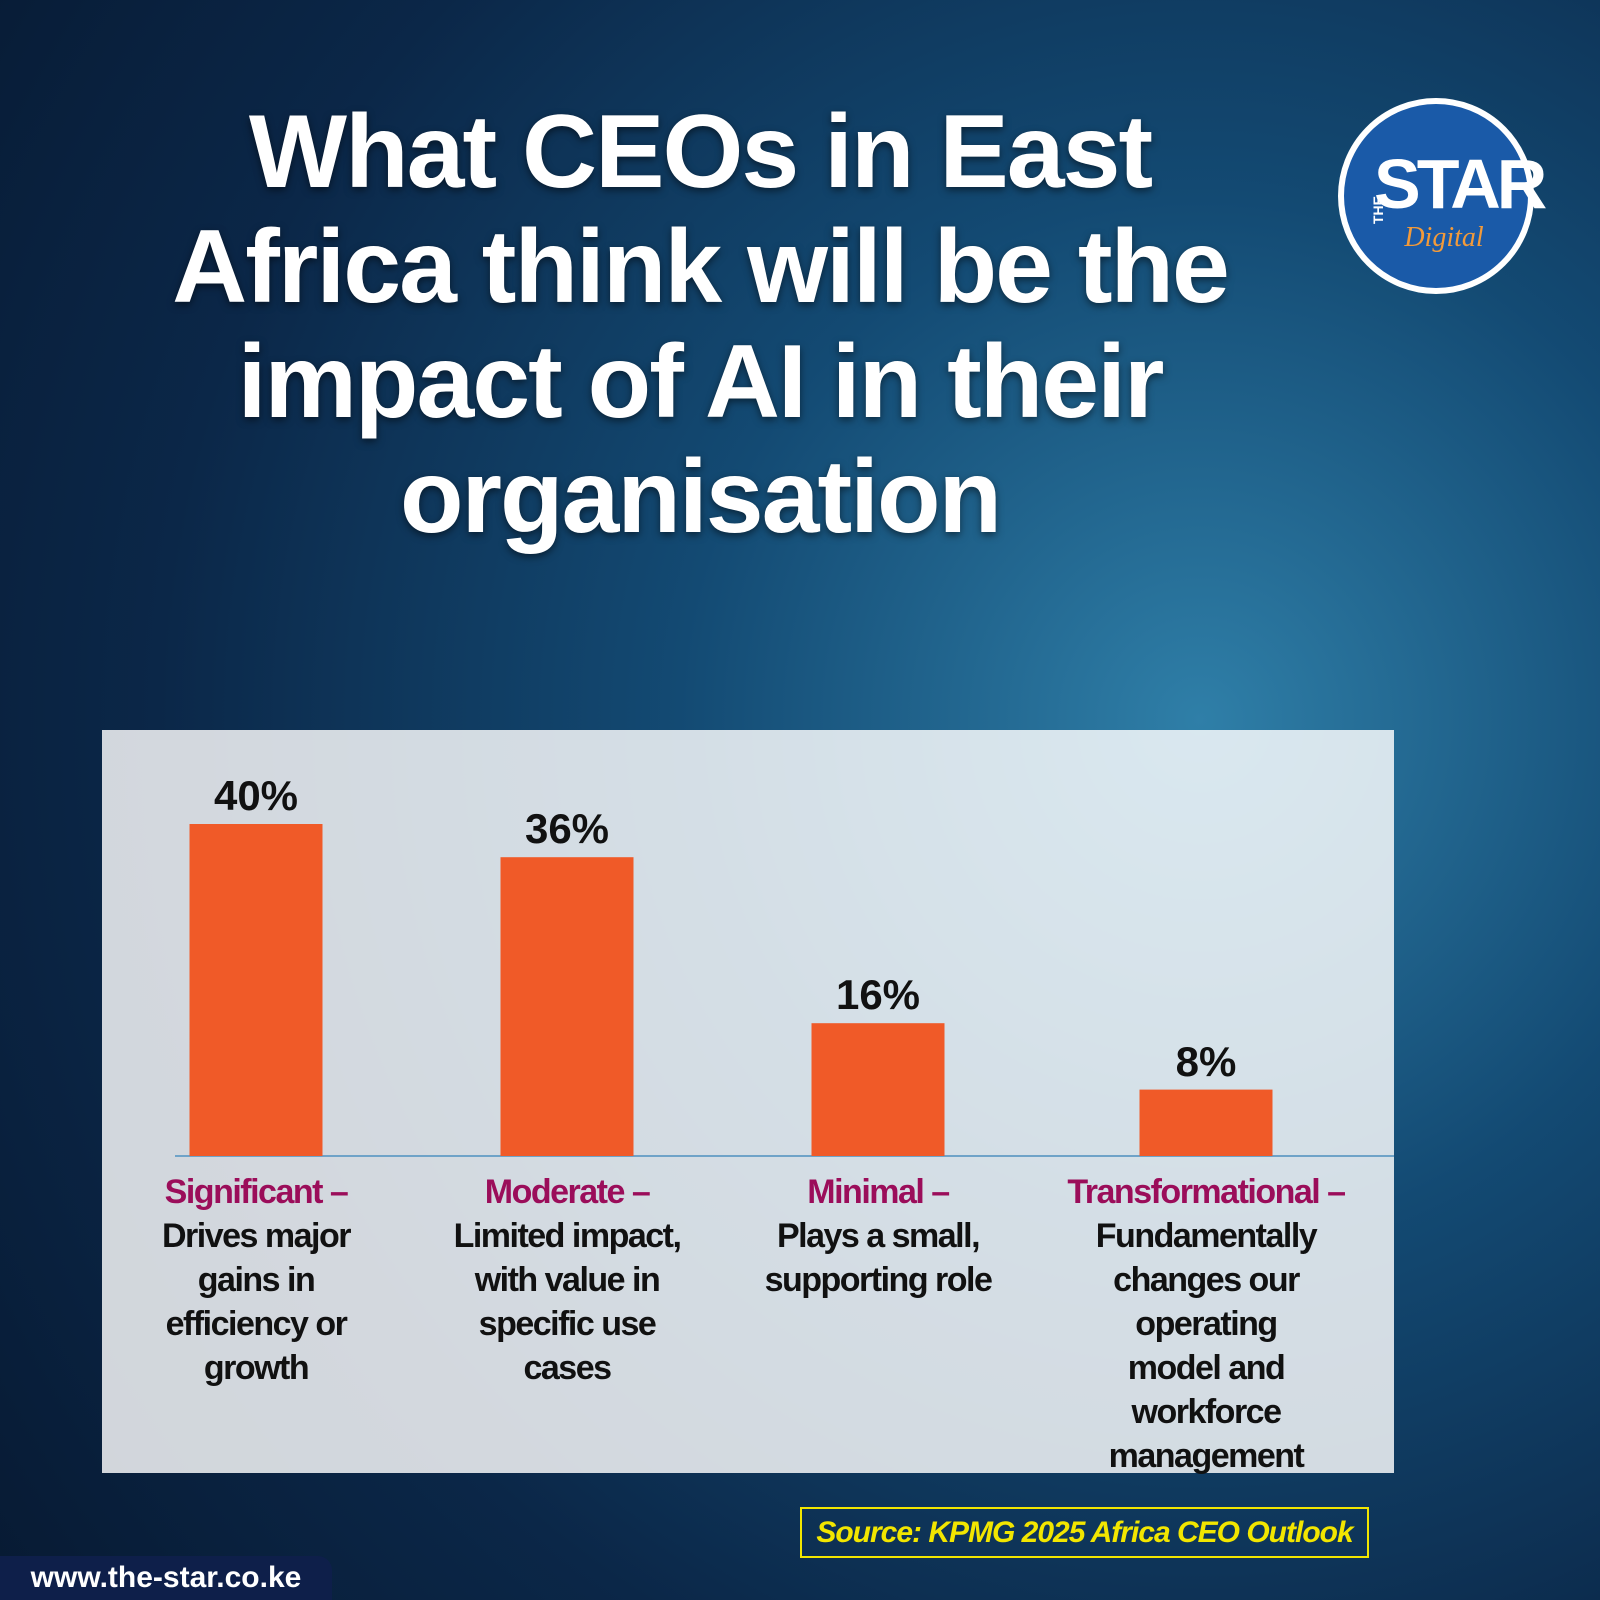 The height and width of the screenshot is (1600, 1600). Describe the element at coordinates (1206, 1061) in the screenshot. I see `value-label: 8%` at that location.